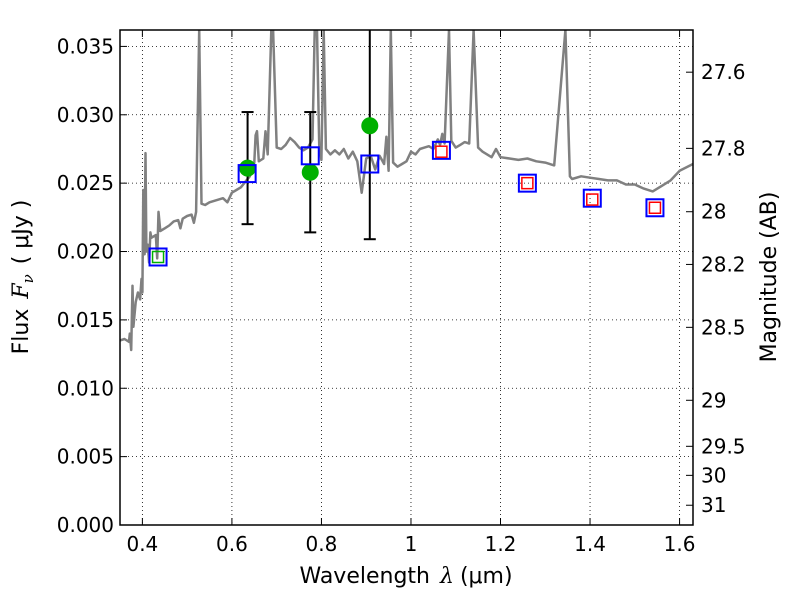  I want to click on x-tick-label: 1, so click(411, 544).